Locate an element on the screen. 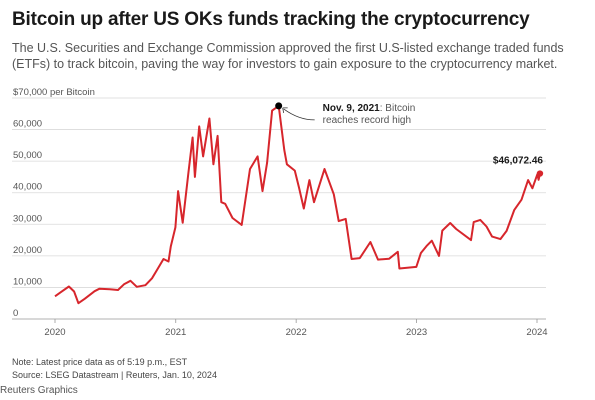 This screenshot has height=400, width=595. annotation-arrowhead is located at coordinates (285, 110).